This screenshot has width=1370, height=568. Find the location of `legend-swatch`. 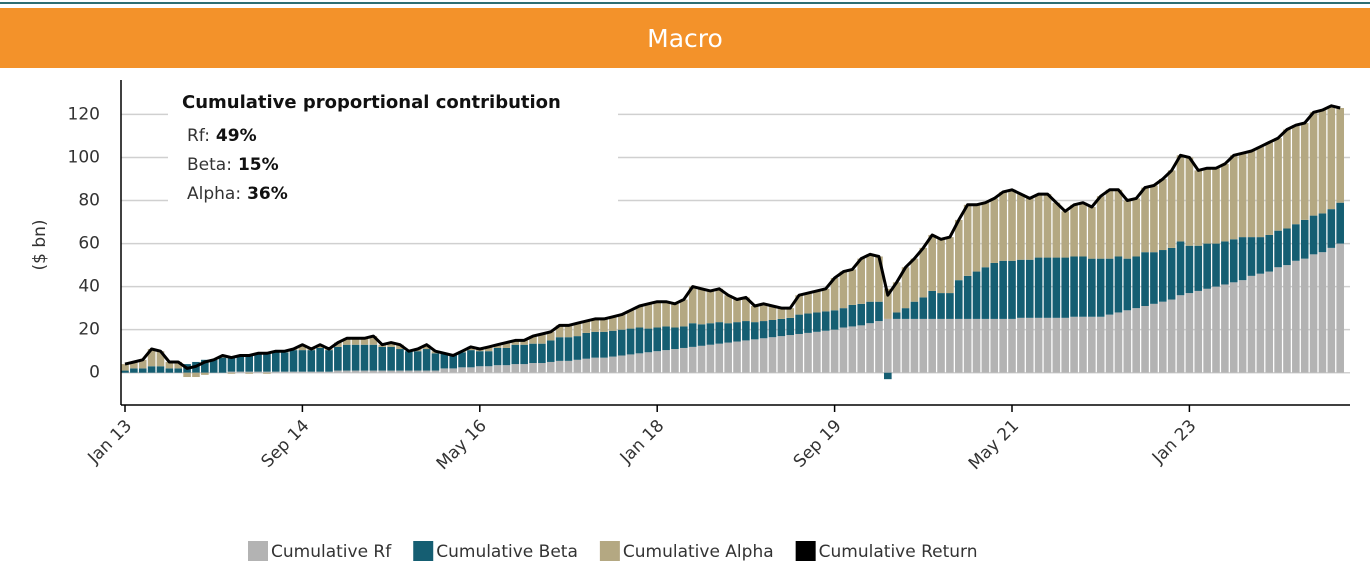

legend-swatch is located at coordinates (609, 551).